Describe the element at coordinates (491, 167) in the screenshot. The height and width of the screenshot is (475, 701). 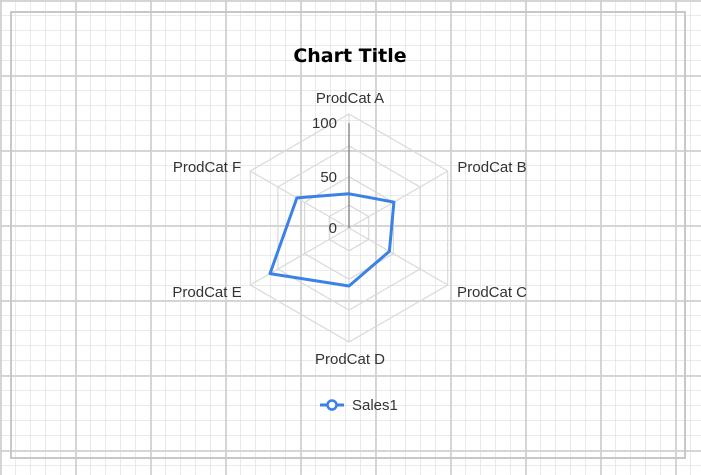
I see `category-label-1: ProdCat B` at that location.